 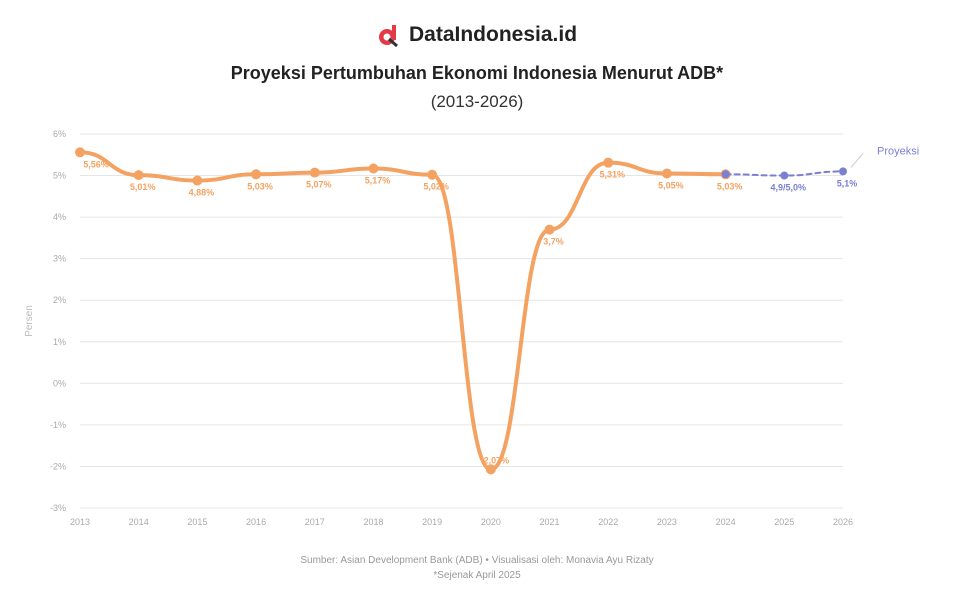 What do you see at coordinates (139, 522) in the screenshot?
I see `x-tick-label: 2014` at bounding box center [139, 522].